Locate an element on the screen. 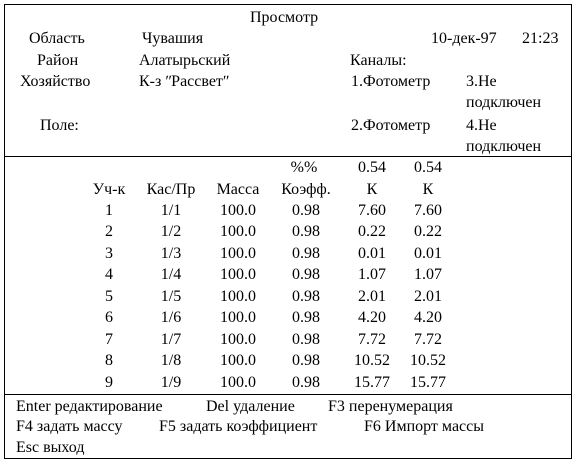  region-value: Чувашия is located at coordinates (173, 38).